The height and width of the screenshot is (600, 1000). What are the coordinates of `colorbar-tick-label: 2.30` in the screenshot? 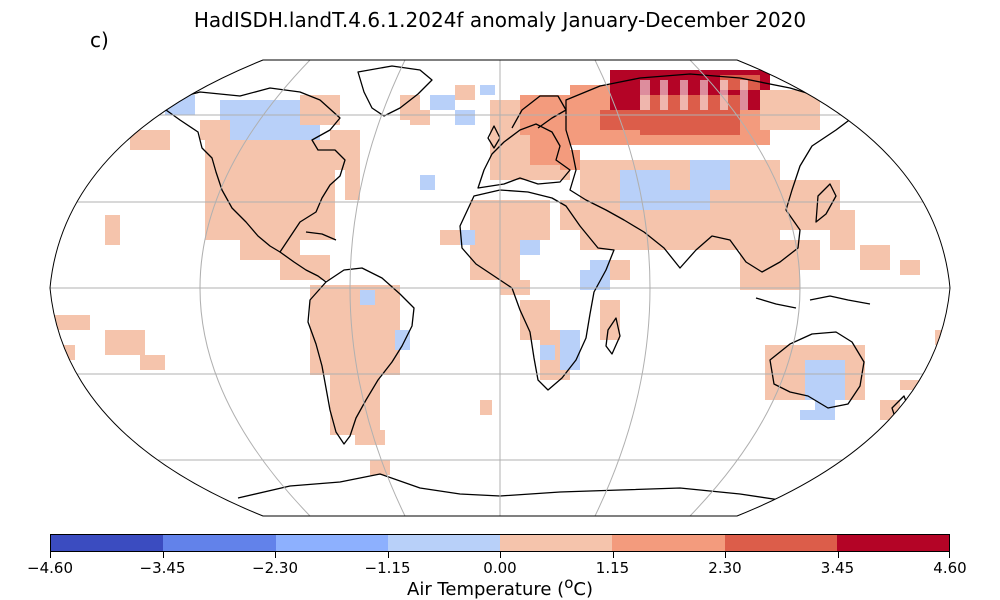 It's located at (725, 568).